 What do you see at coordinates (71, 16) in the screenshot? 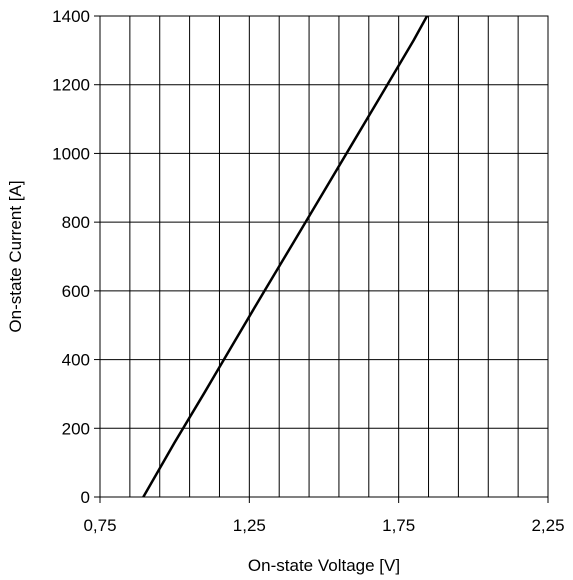
I see `y-tick-label-7: 1400` at bounding box center [71, 16].